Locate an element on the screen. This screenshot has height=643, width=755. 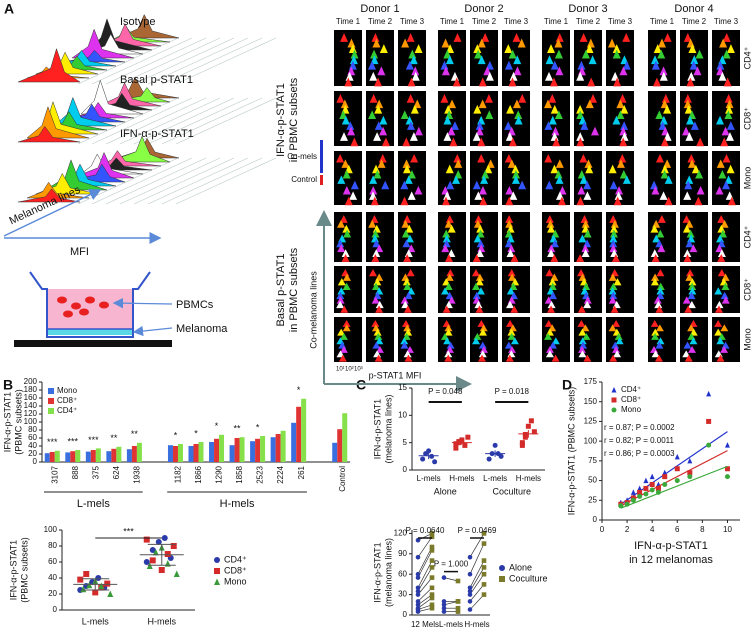
label: p-STAT1 MFI is located at coordinates (395, 375).